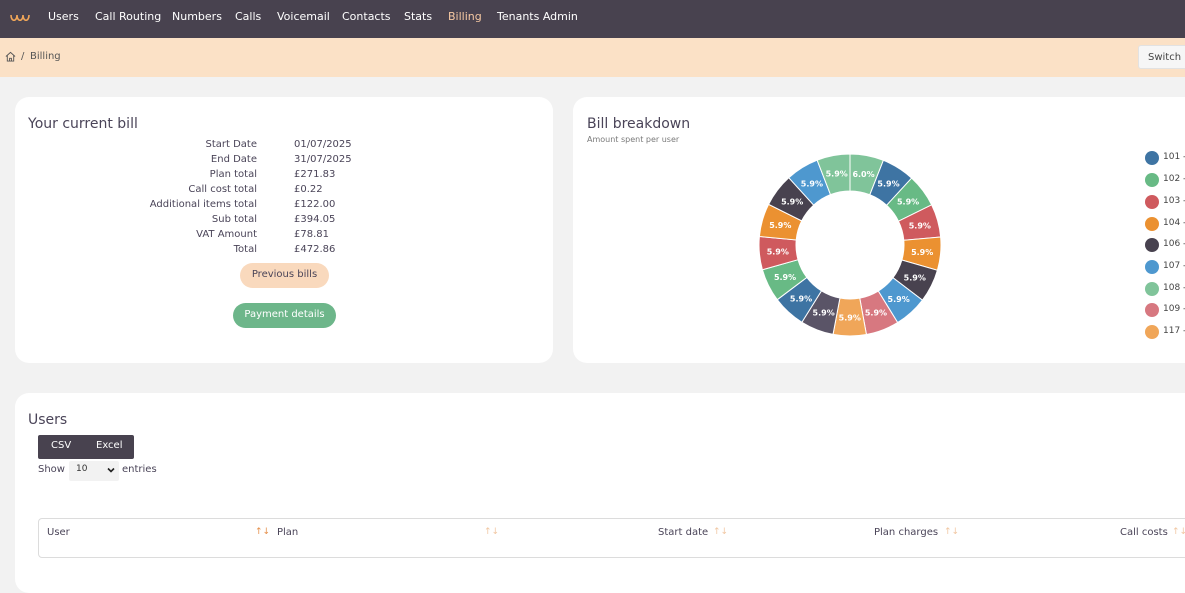  What do you see at coordinates (1174, 201) in the screenshot?
I see `legend-label: 103 -` at bounding box center [1174, 201].